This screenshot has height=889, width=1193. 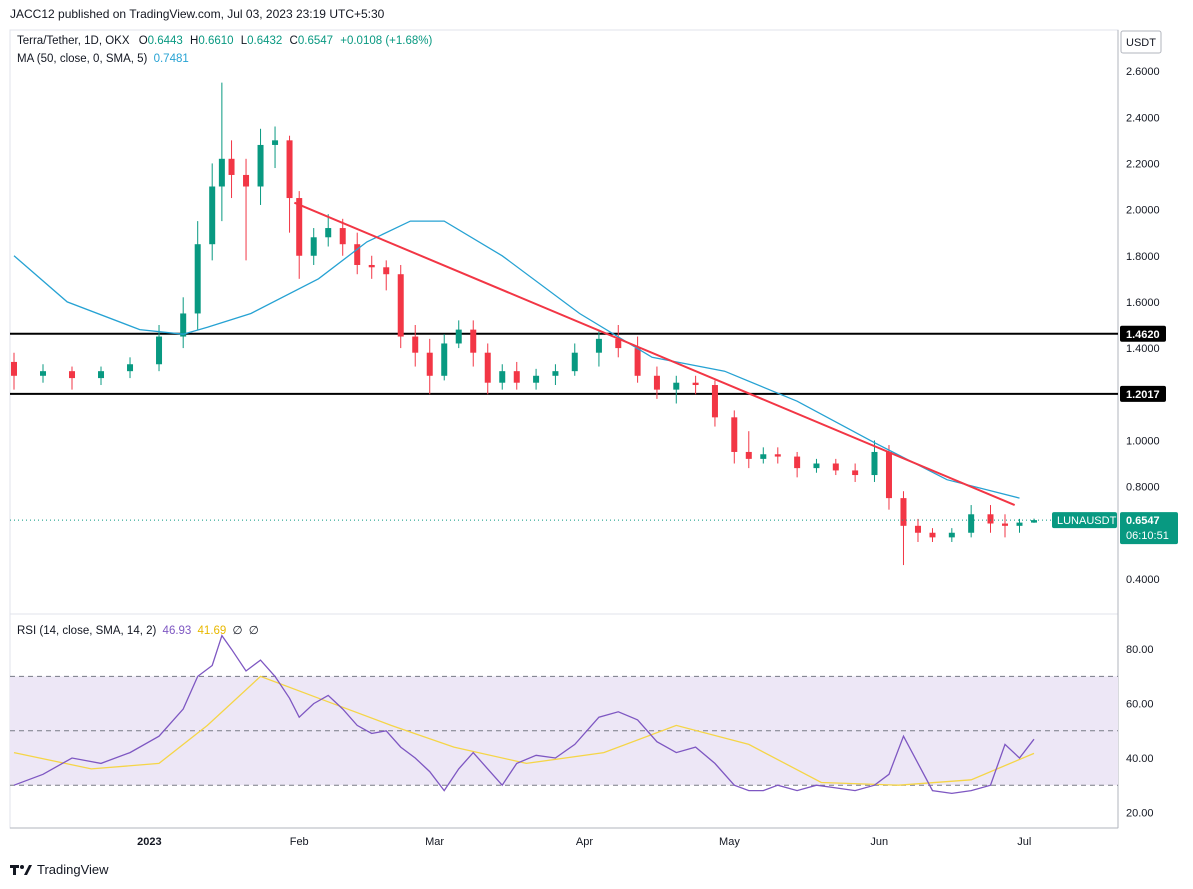 I want to click on level-high-box, so click(x=1143, y=333).